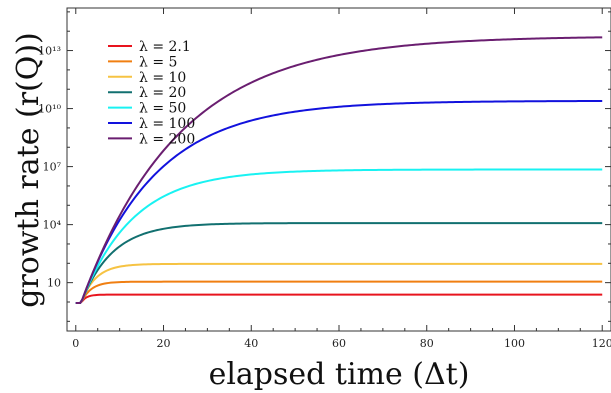 The height and width of the screenshot is (393, 611). Describe the element at coordinates (601, 343) in the screenshot. I see `x-tick-label: 120` at that location.